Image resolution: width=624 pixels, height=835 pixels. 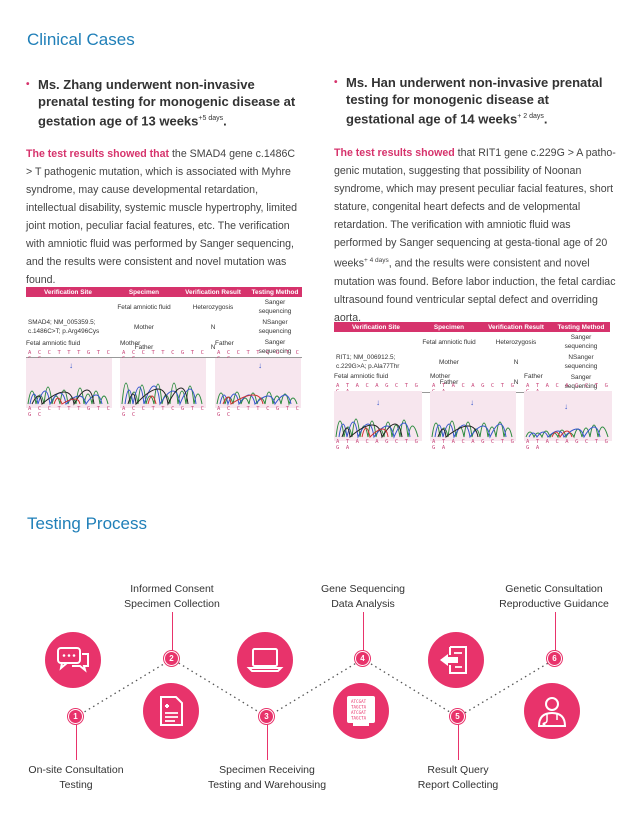 What do you see at coordinates (458, 777) in the screenshot?
I see `step-5-label: Result Query Report Collecting` at bounding box center [458, 777].